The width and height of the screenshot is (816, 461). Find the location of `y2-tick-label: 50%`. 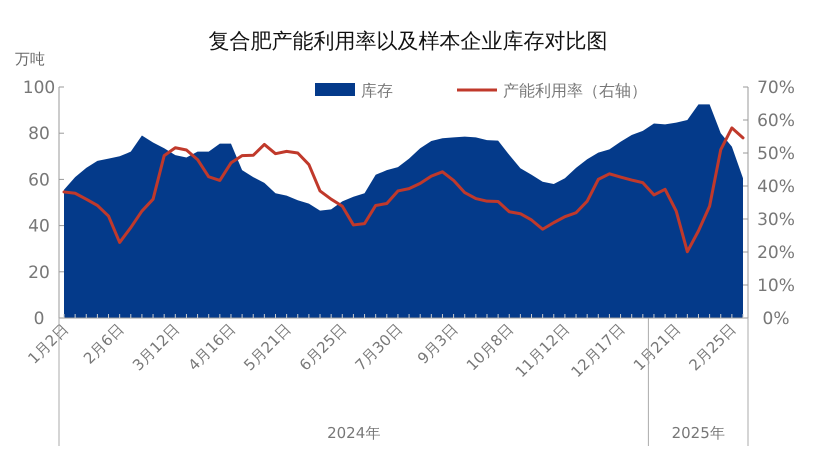

y2-tick-label: 50% is located at coordinates (776, 154).